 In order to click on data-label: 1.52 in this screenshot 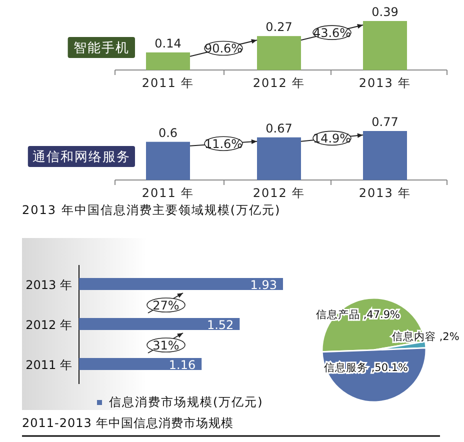, I will do `click(220, 325)`.